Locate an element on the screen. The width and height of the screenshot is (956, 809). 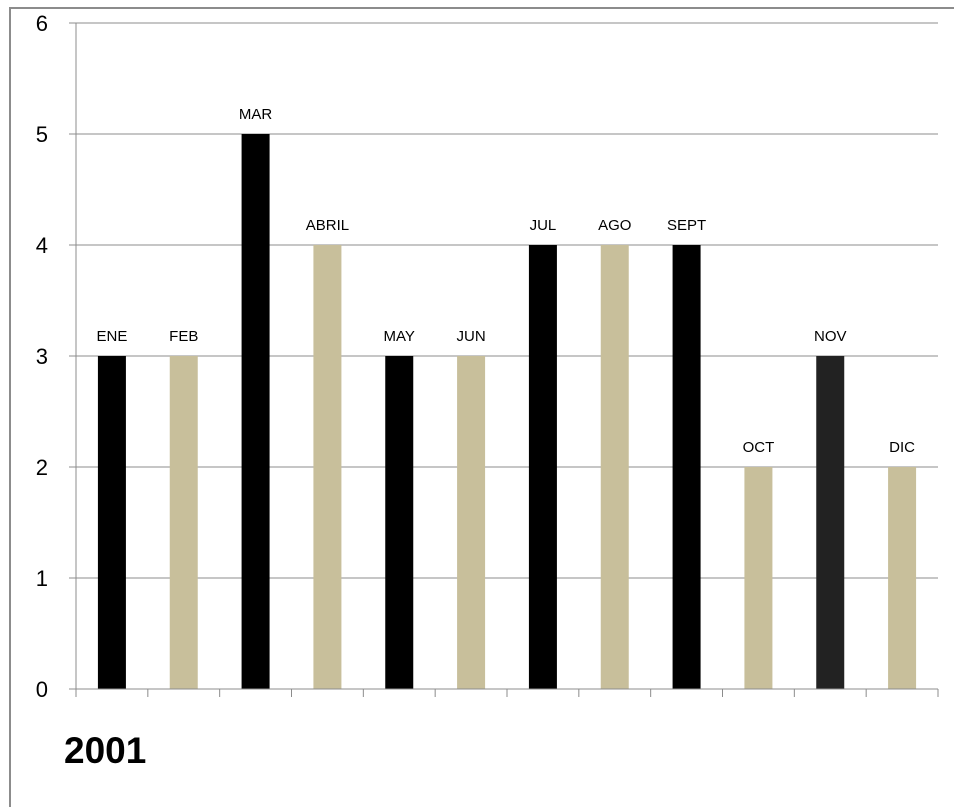
bar-label-mar: MAR is located at coordinates (256, 114).